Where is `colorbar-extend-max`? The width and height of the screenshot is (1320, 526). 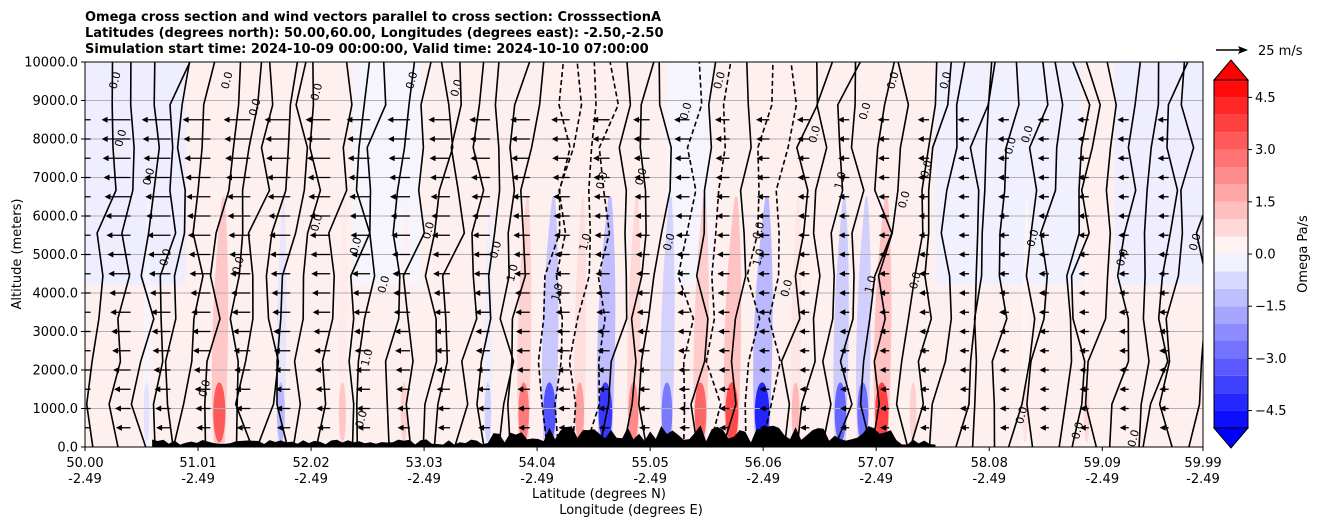 colorbar-extend-max is located at coordinates (1231, 70).